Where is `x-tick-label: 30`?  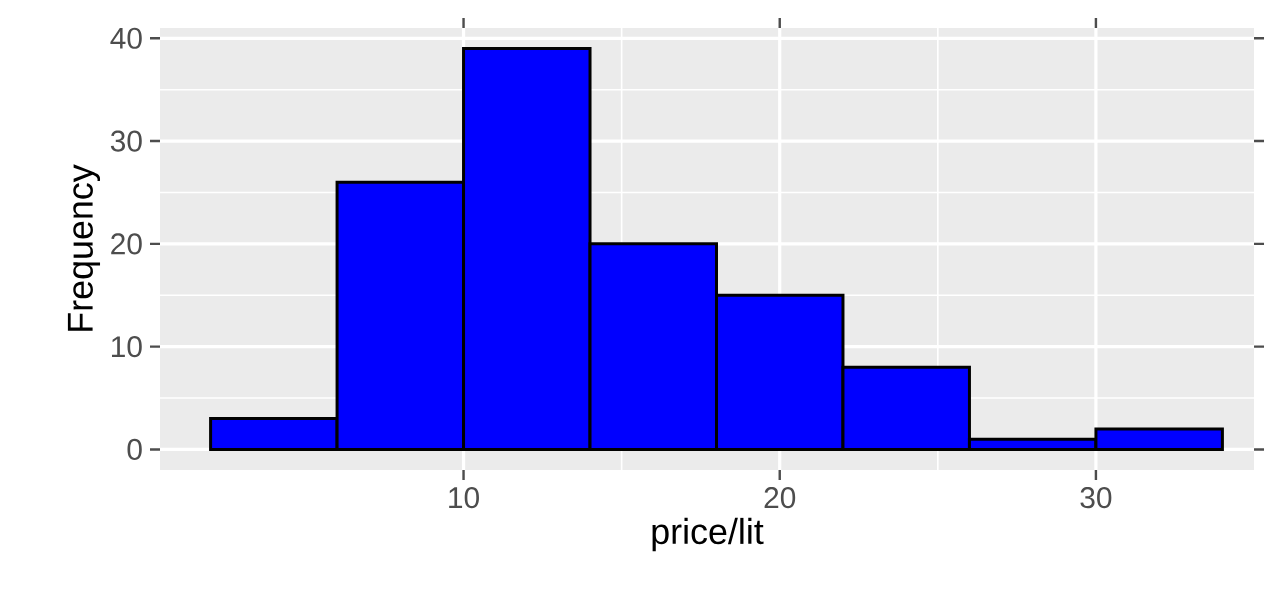
x-tick-label: 30 is located at coordinates (1096, 498).